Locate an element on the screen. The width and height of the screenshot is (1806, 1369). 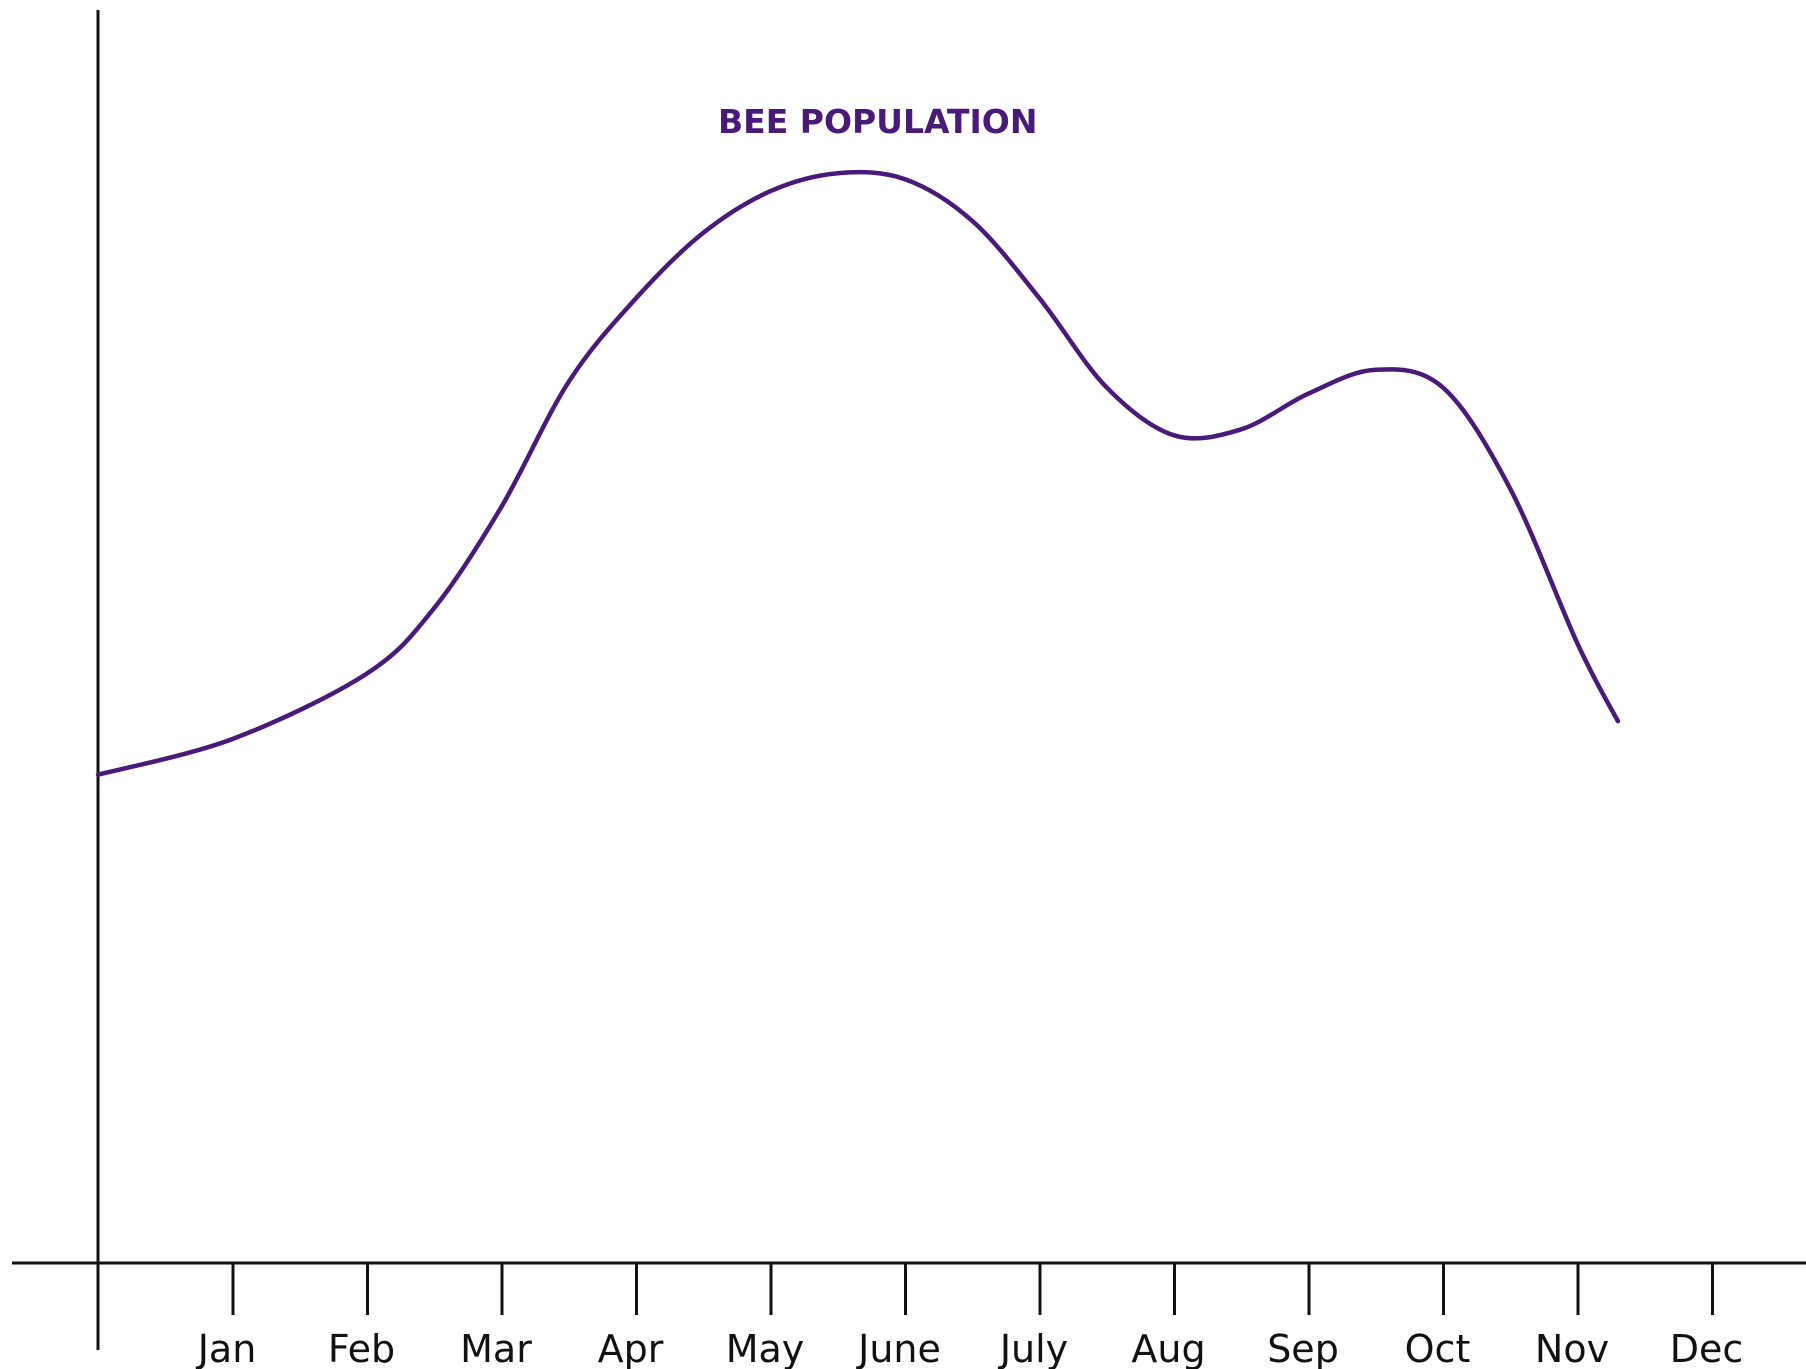
x-axis-ticks is located at coordinates (905, 1305).